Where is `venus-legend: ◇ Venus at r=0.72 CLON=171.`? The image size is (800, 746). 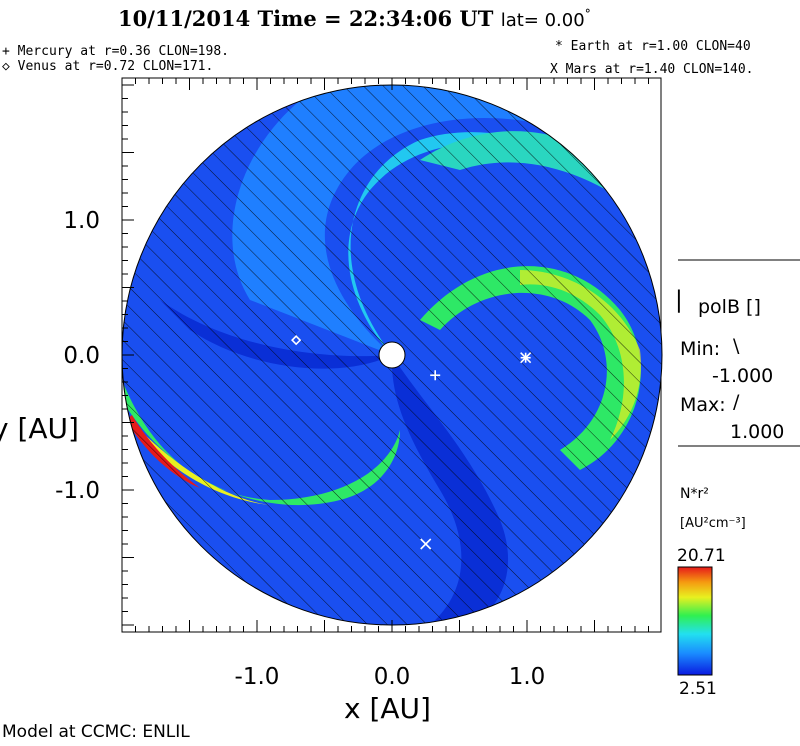 venus-legend: ◇ Venus at r=0.72 CLON=171. is located at coordinates (108, 66).